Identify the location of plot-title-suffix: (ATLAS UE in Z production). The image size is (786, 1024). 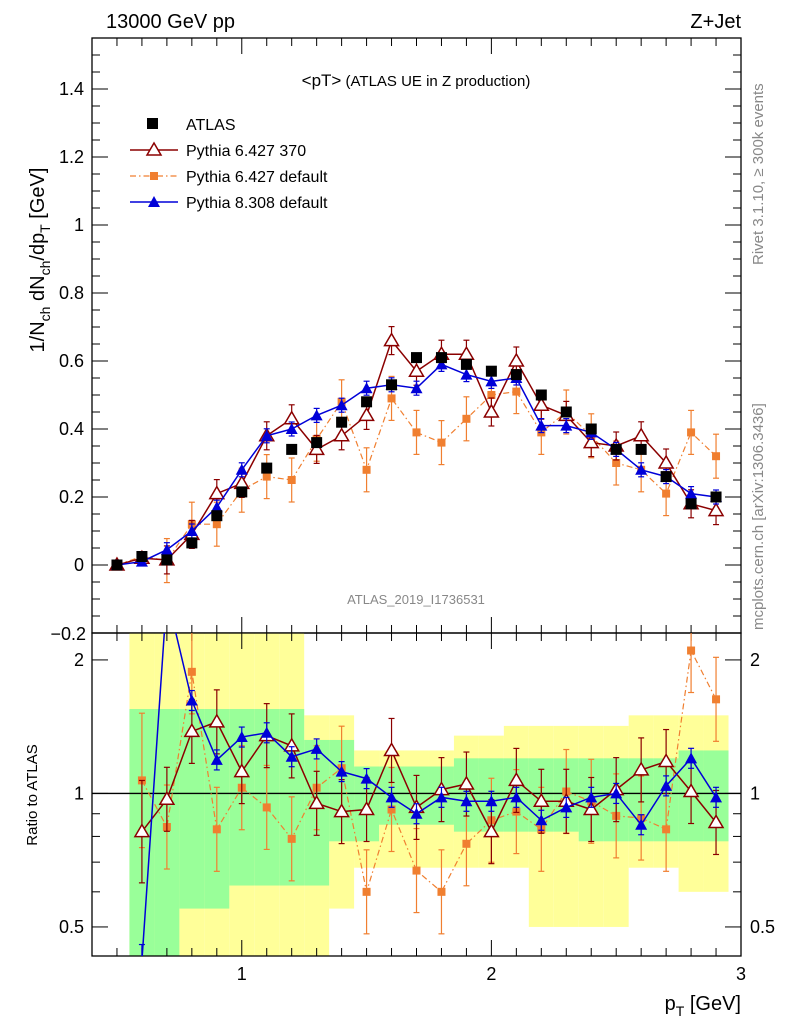
(435, 81).